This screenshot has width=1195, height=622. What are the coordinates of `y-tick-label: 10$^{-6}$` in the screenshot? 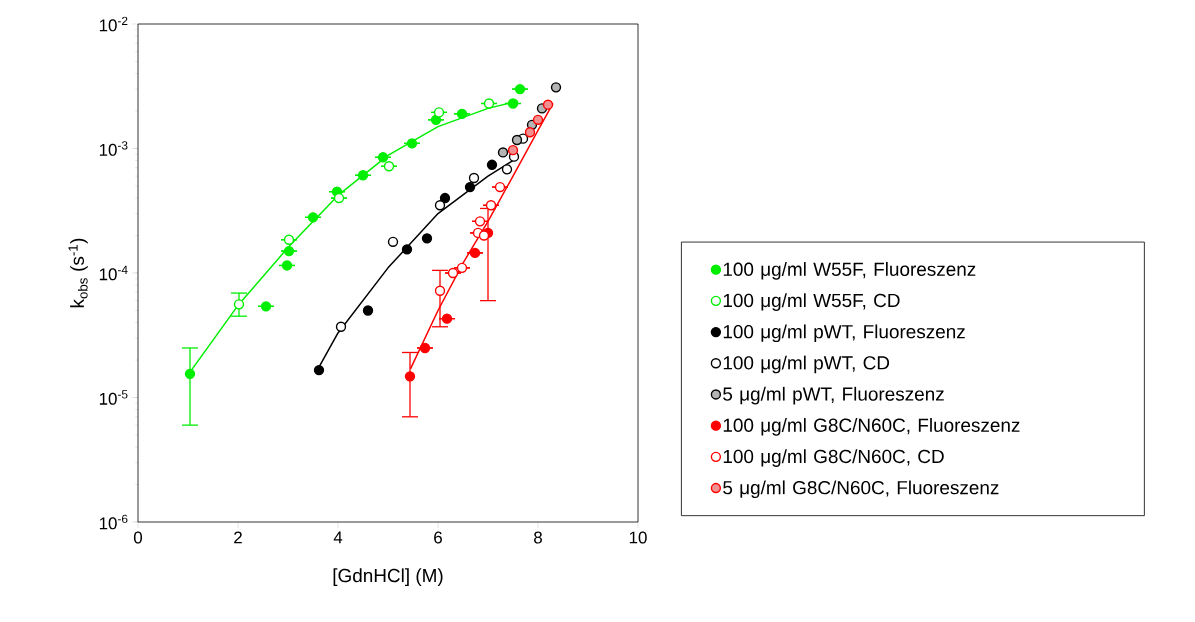 It's located at (113, 522).